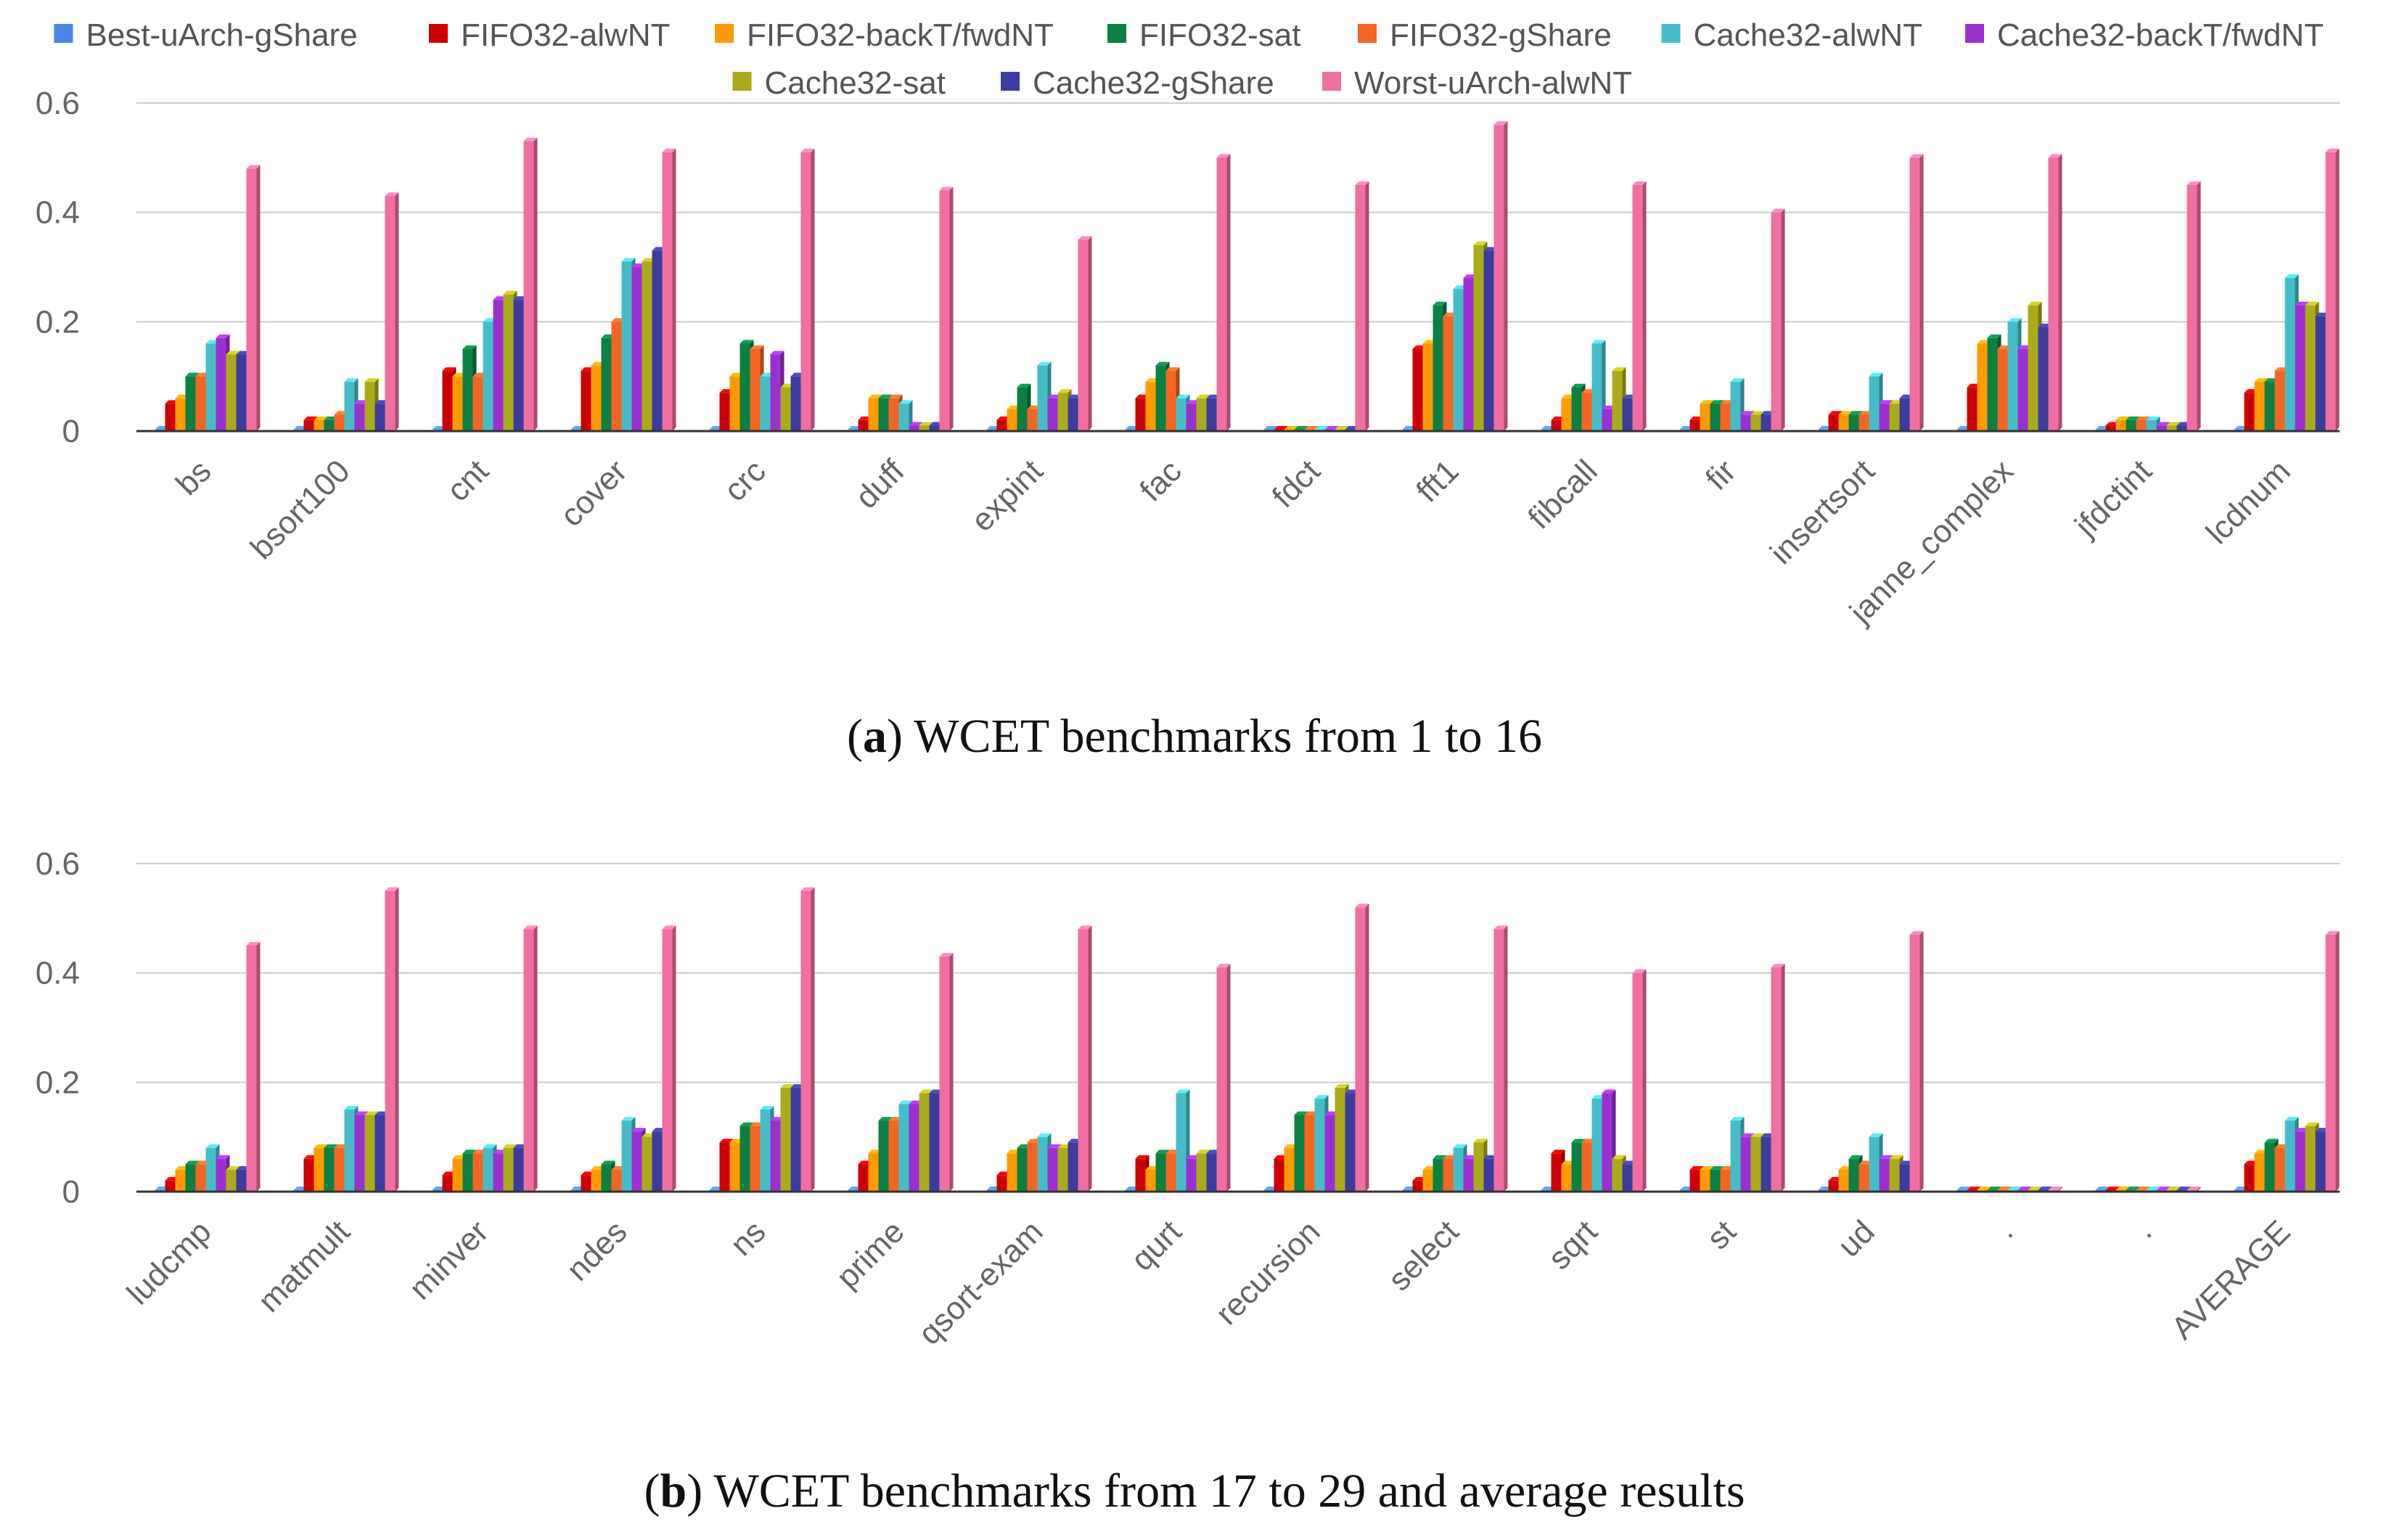 Image resolution: width=2389 pixels, height=1540 pixels. What do you see at coordinates (744, 481) in the screenshot?
I see `category-label-crc: crc` at bounding box center [744, 481].